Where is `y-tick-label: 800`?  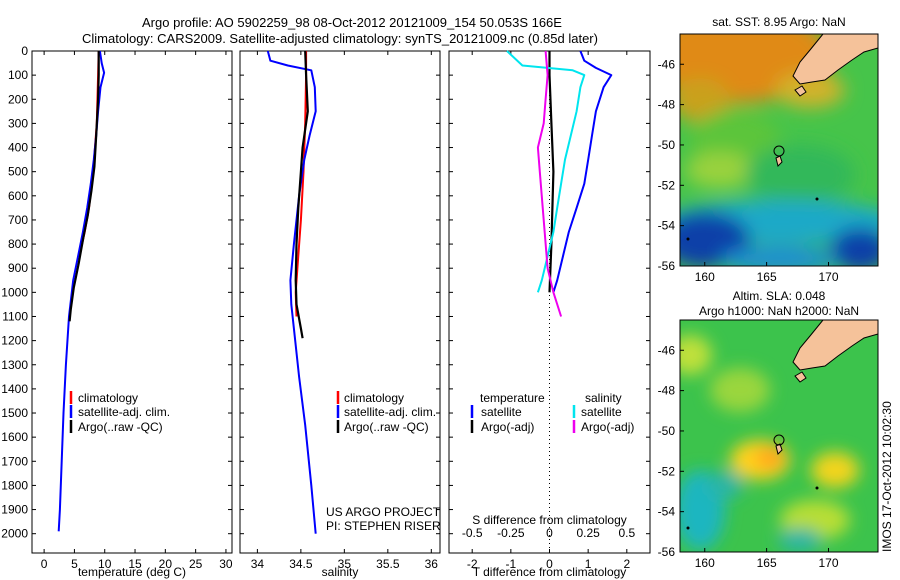 y-tick-label: 800 is located at coordinates (18, 244).